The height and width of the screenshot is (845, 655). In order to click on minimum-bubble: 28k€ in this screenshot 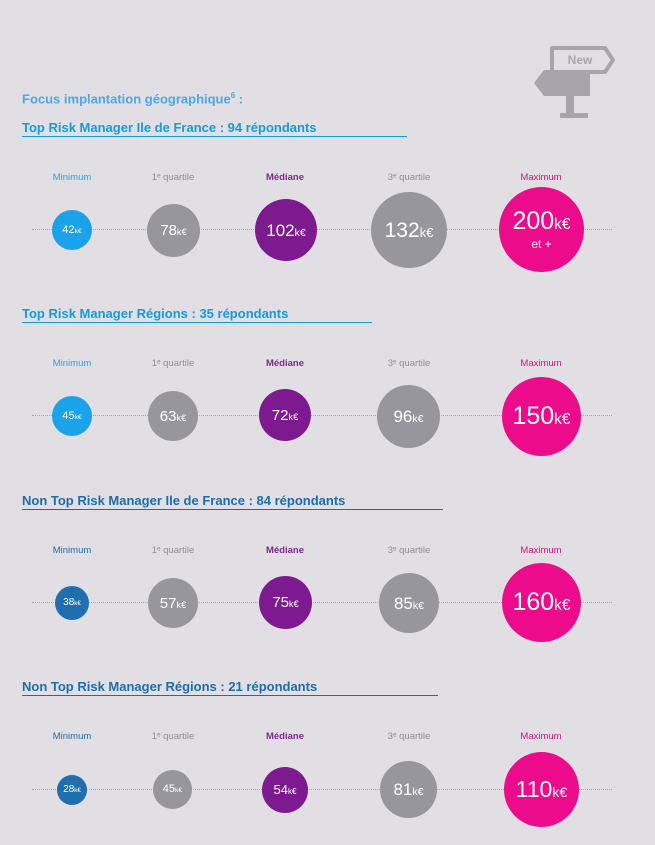, I will do `click(72, 790)`.